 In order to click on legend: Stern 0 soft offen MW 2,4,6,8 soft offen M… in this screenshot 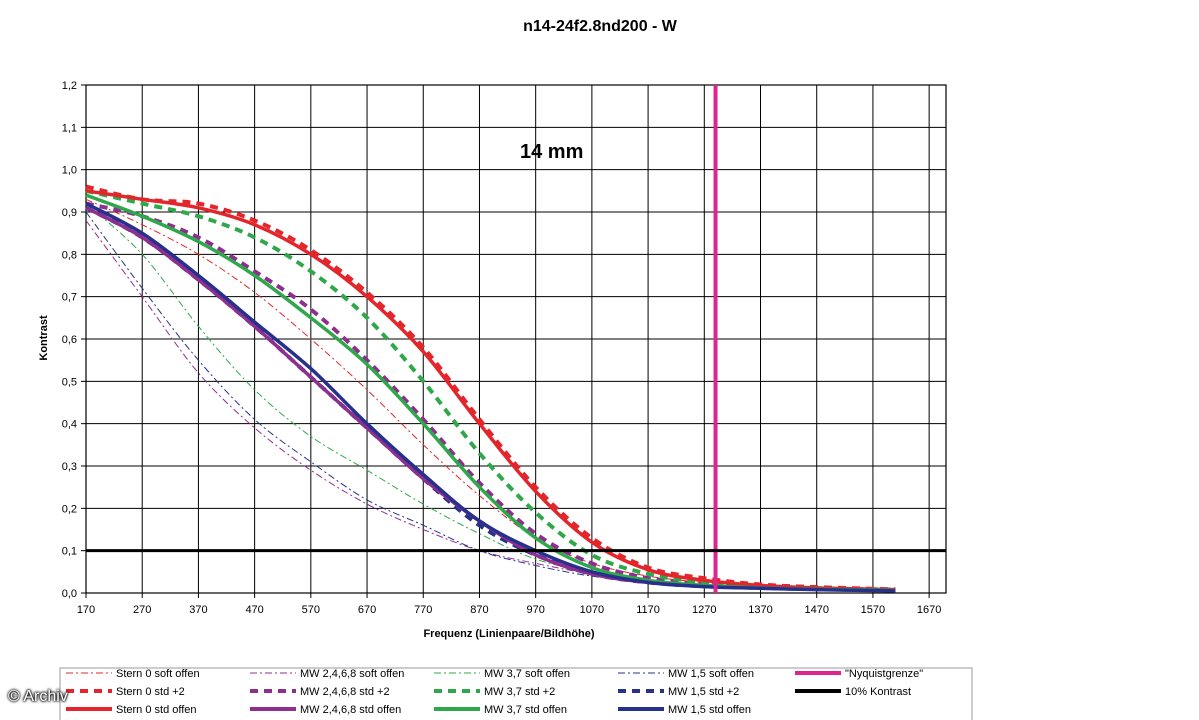, I will do `click(516, 693)`.